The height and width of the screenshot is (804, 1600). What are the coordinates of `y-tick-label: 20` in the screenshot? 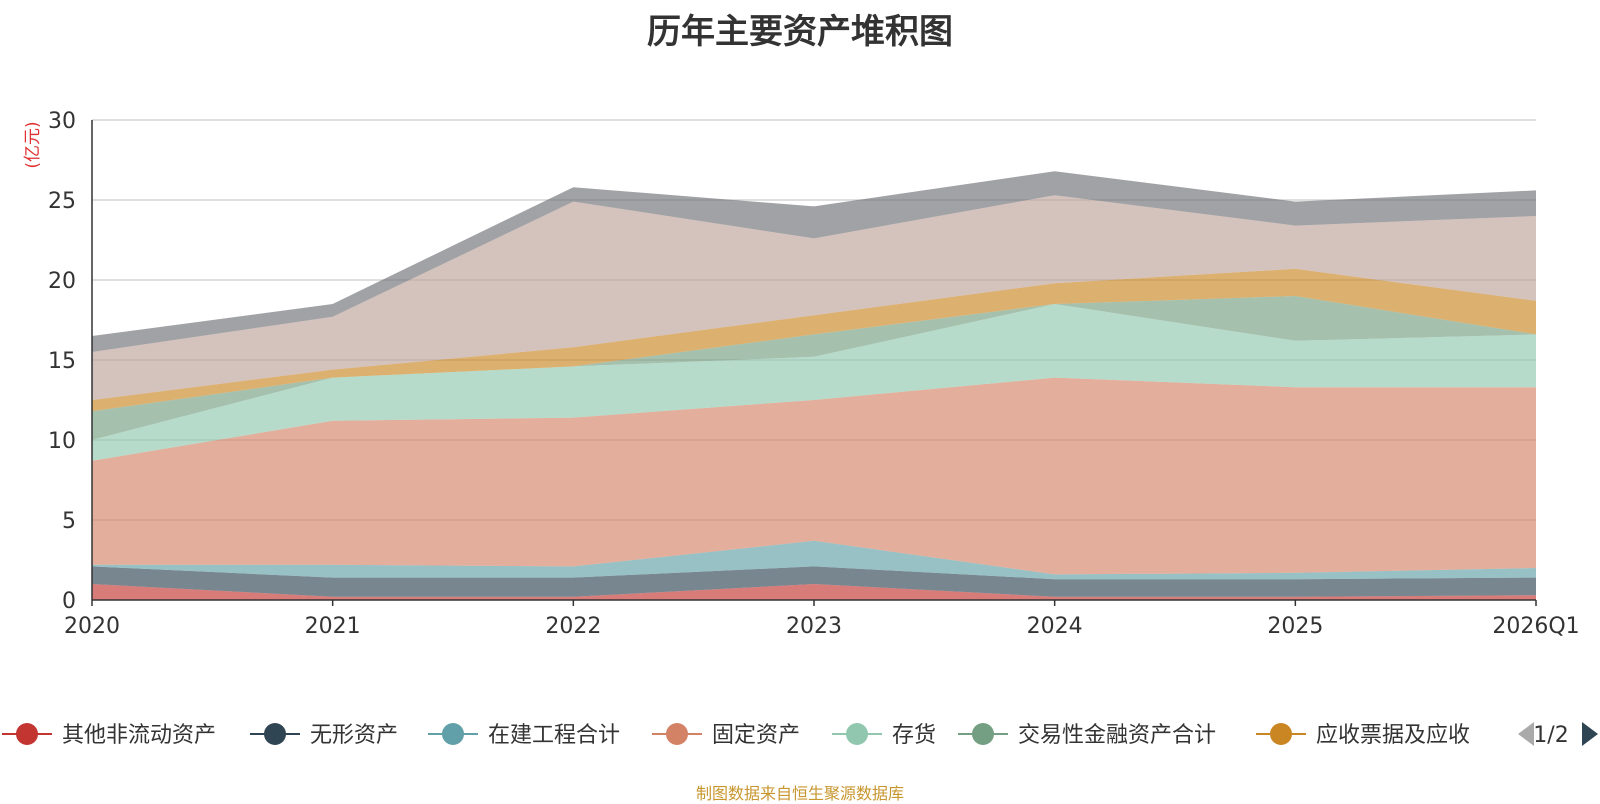 It's located at (62, 281).